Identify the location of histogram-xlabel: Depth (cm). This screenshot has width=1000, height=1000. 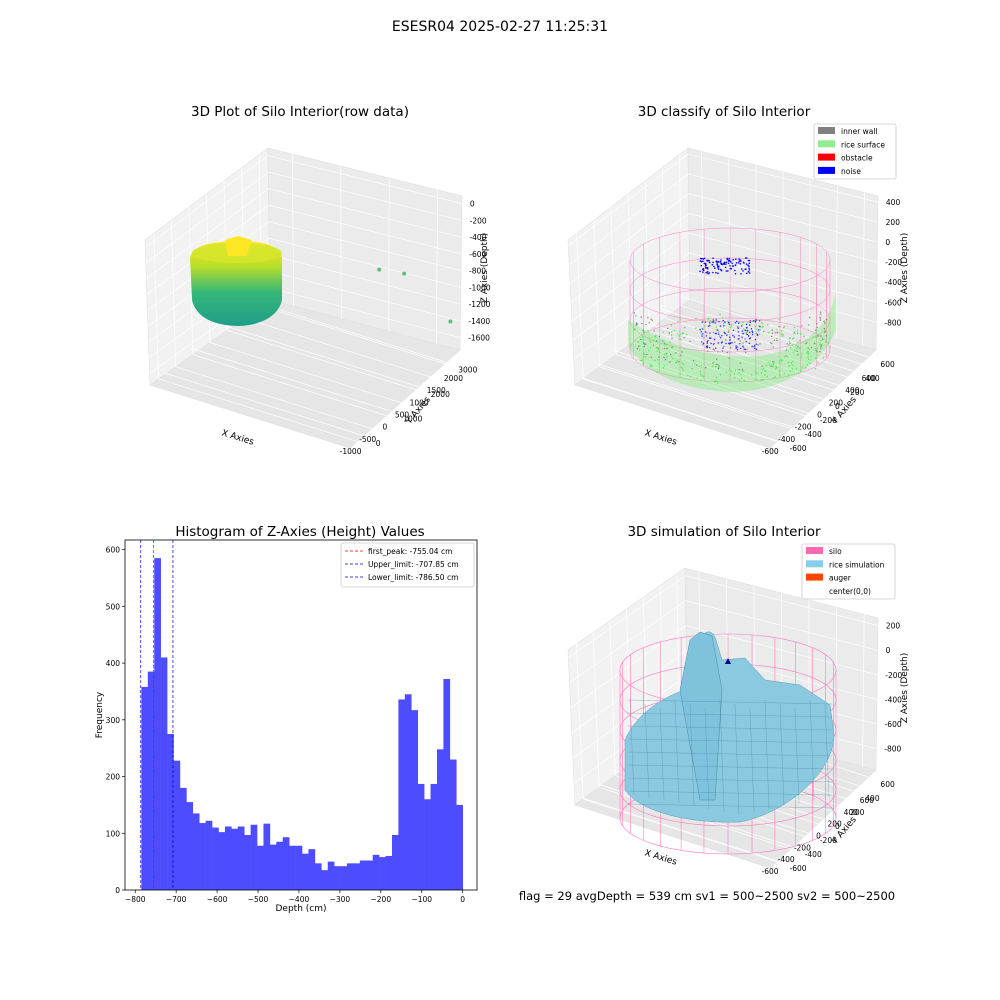
(300, 909).